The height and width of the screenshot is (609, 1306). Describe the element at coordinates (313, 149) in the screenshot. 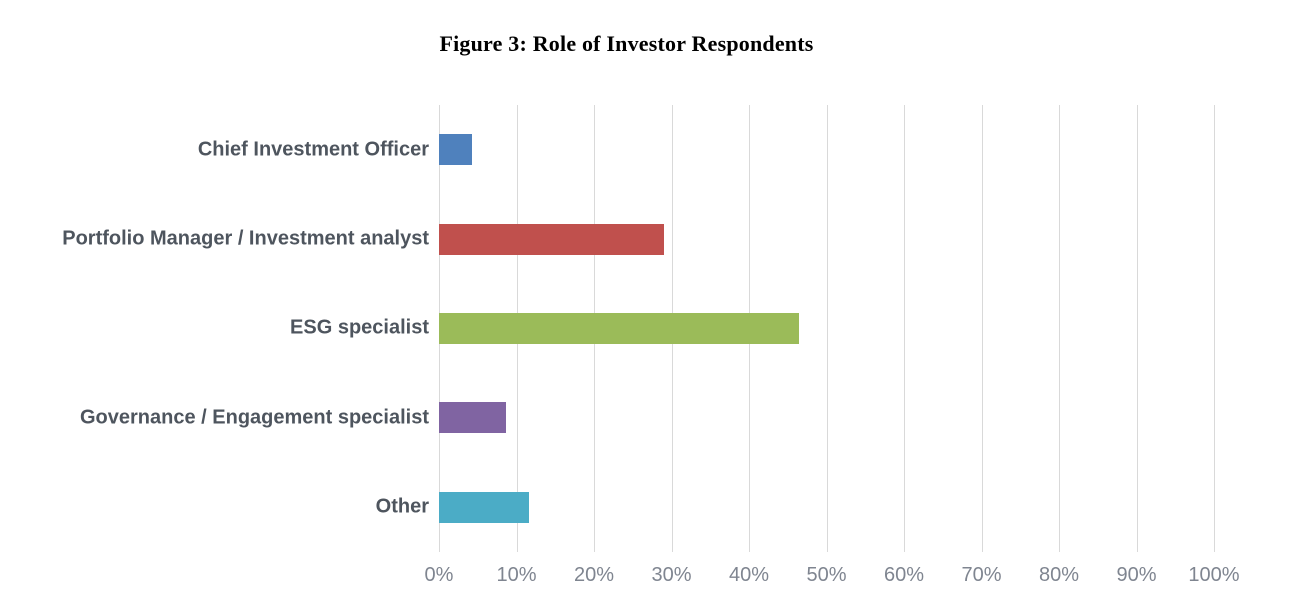

I see `category-label: Chief Investment Officer` at that location.